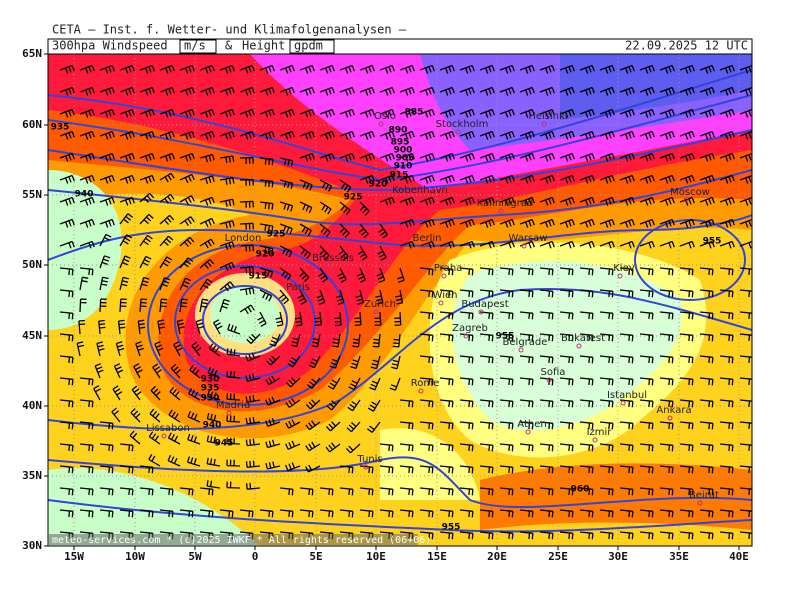 The height and width of the screenshot is (600, 800). I want to click on city-label: Athen, so click(531, 424).